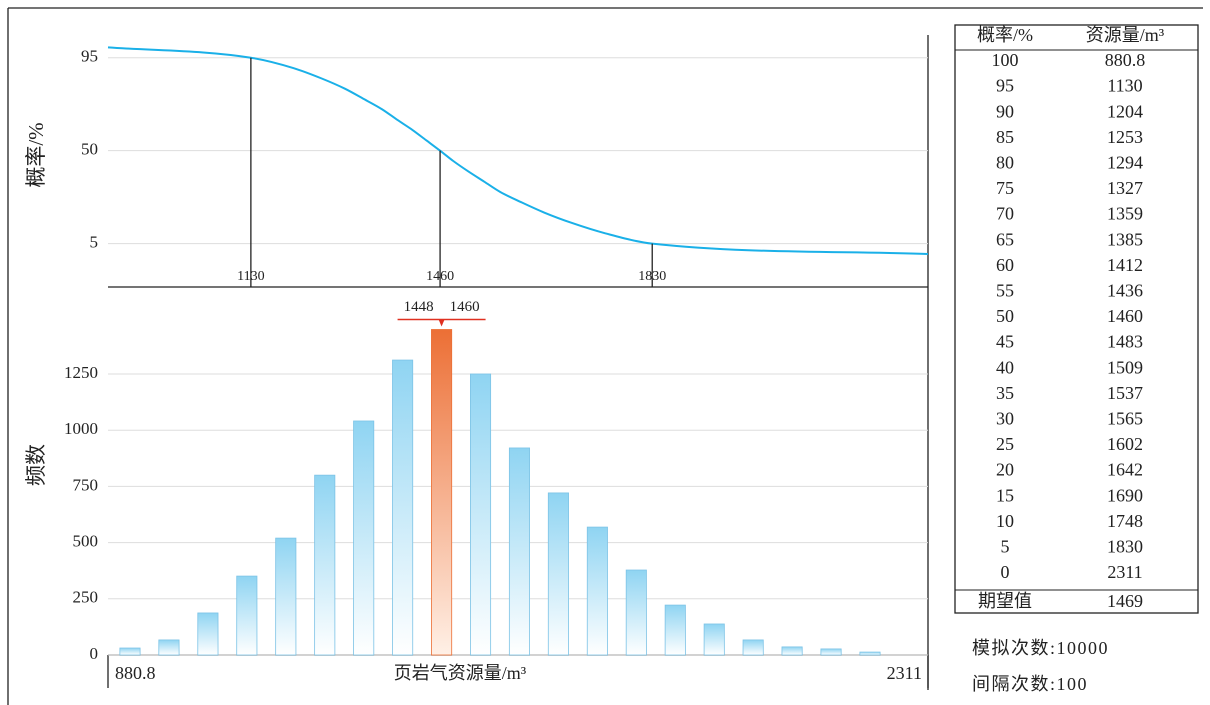 The image size is (1210, 705). I want to click on table-cell: 1748, so click(1125, 521).